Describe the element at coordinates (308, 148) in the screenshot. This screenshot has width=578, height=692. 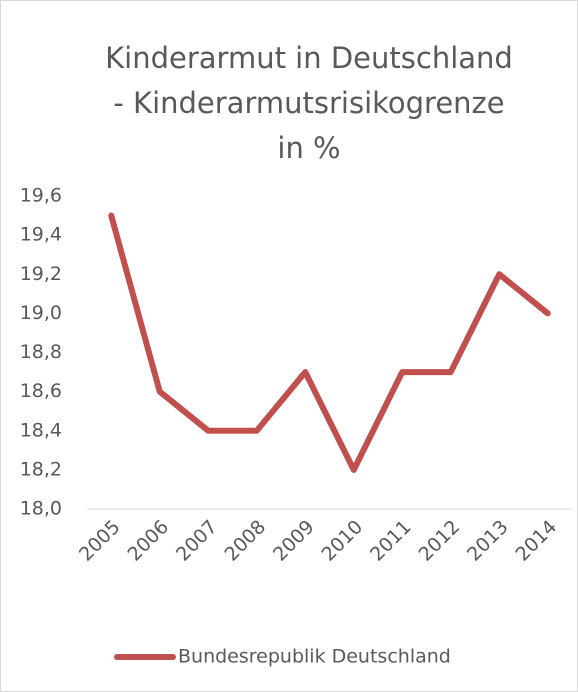
I see `chart-title: in %` at that location.